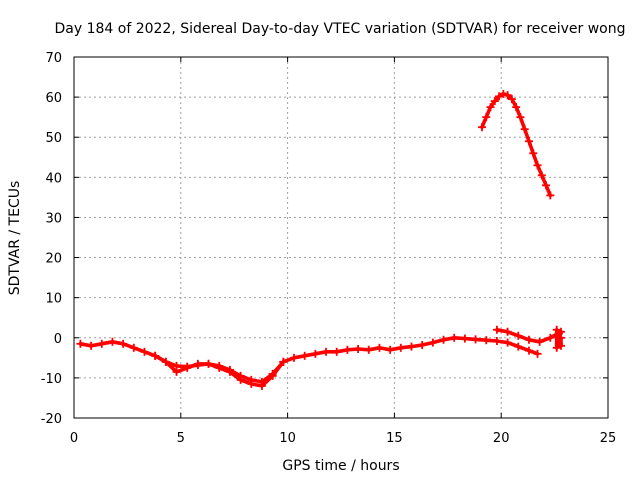 The height and width of the screenshot is (480, 640). I want to click on y-tick-label: 40, so click(53, 178).